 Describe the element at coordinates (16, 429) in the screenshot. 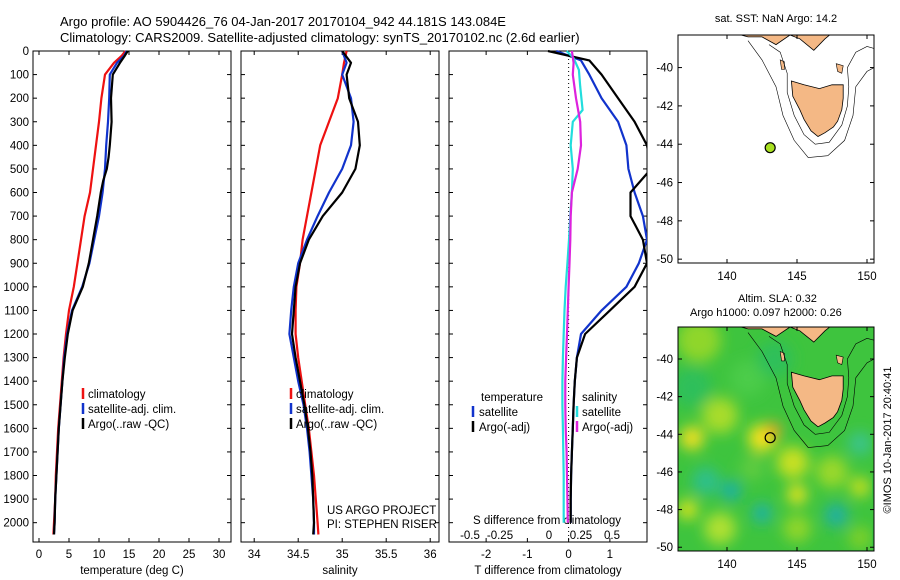

I see `y-tick-label: 1600` at that location.